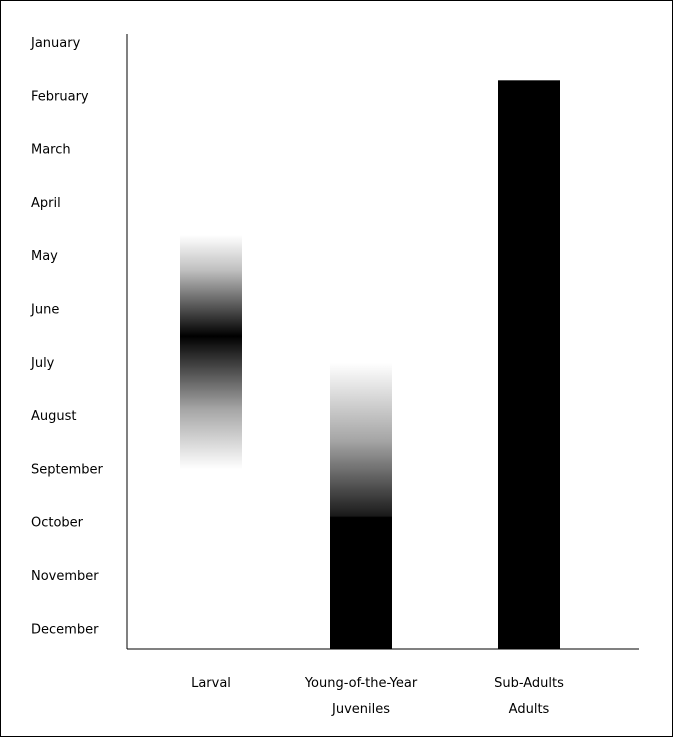 The image size is (673, 737). What do you see at coordinates (65, 576) in the screenshot?
I see `month-label-november: November` at bounding box center [65, 576].